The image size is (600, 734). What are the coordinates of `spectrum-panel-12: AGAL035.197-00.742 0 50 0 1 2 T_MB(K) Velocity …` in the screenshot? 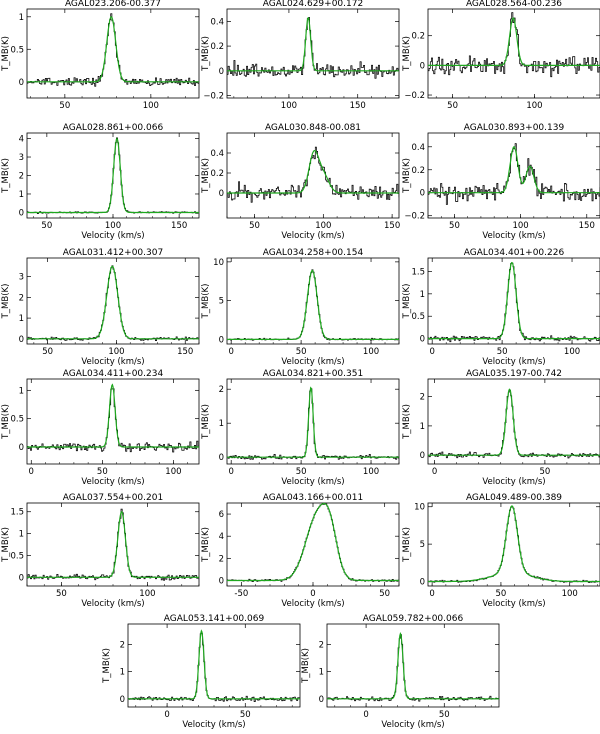 It's located at (501, 428).